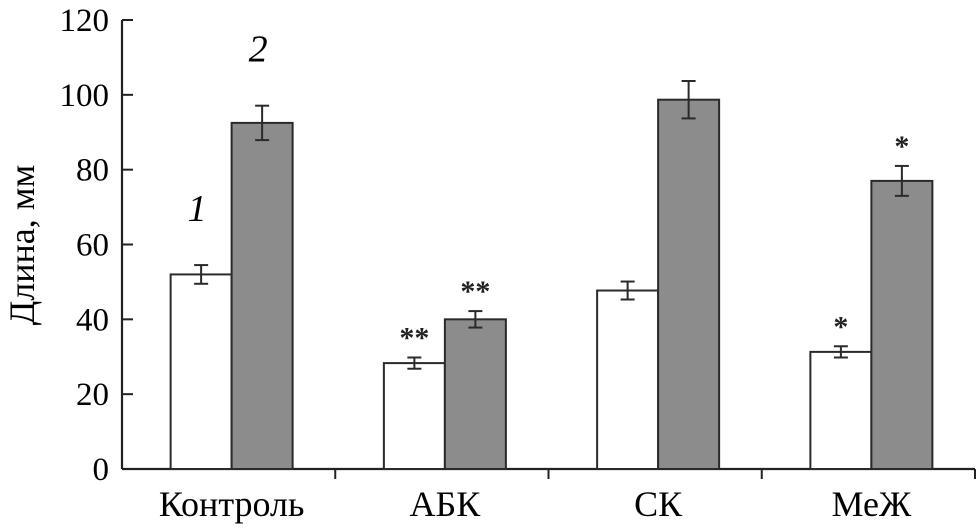 The height and width of the screenshot is (529, 979). What do you see at coordinates (85, 96) in the screenshot?
I see `y-tick-label: 100` at bounding box center [85, 96].